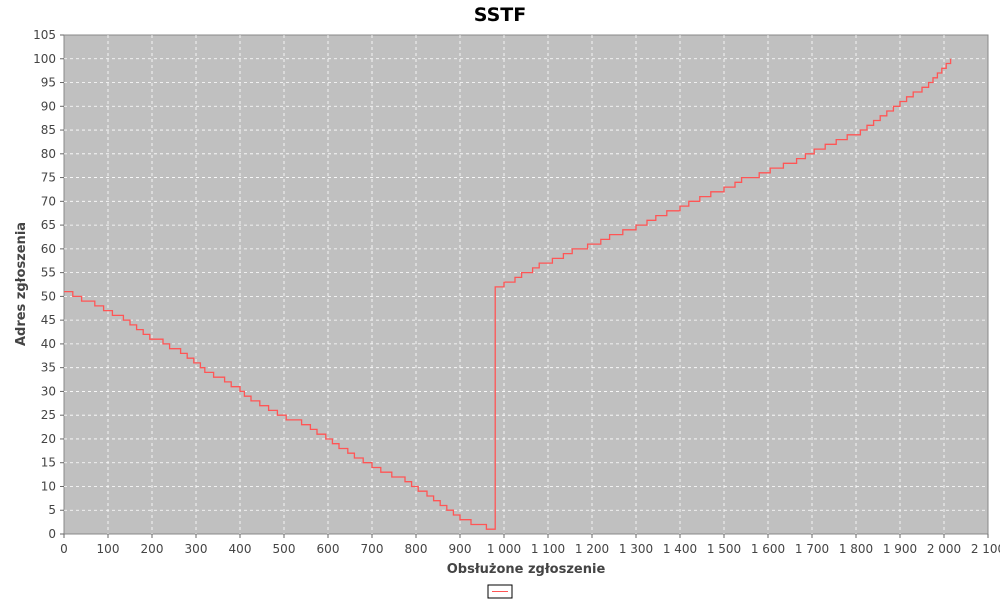 This screenshot has width=1000, height=600. I want to click on legend, so click(500, 591).